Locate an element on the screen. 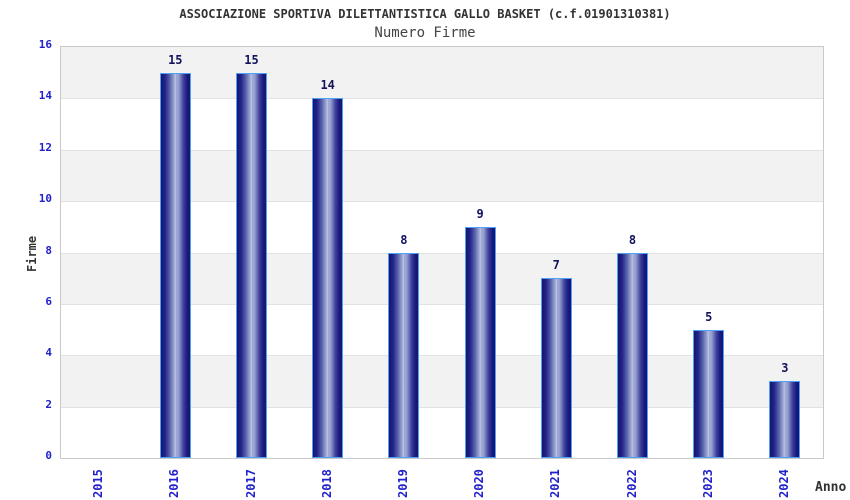 Image resolution: width=850 pixels, height=500 pixels. y-tick-label: 12 is located at coordinates (45, 147).